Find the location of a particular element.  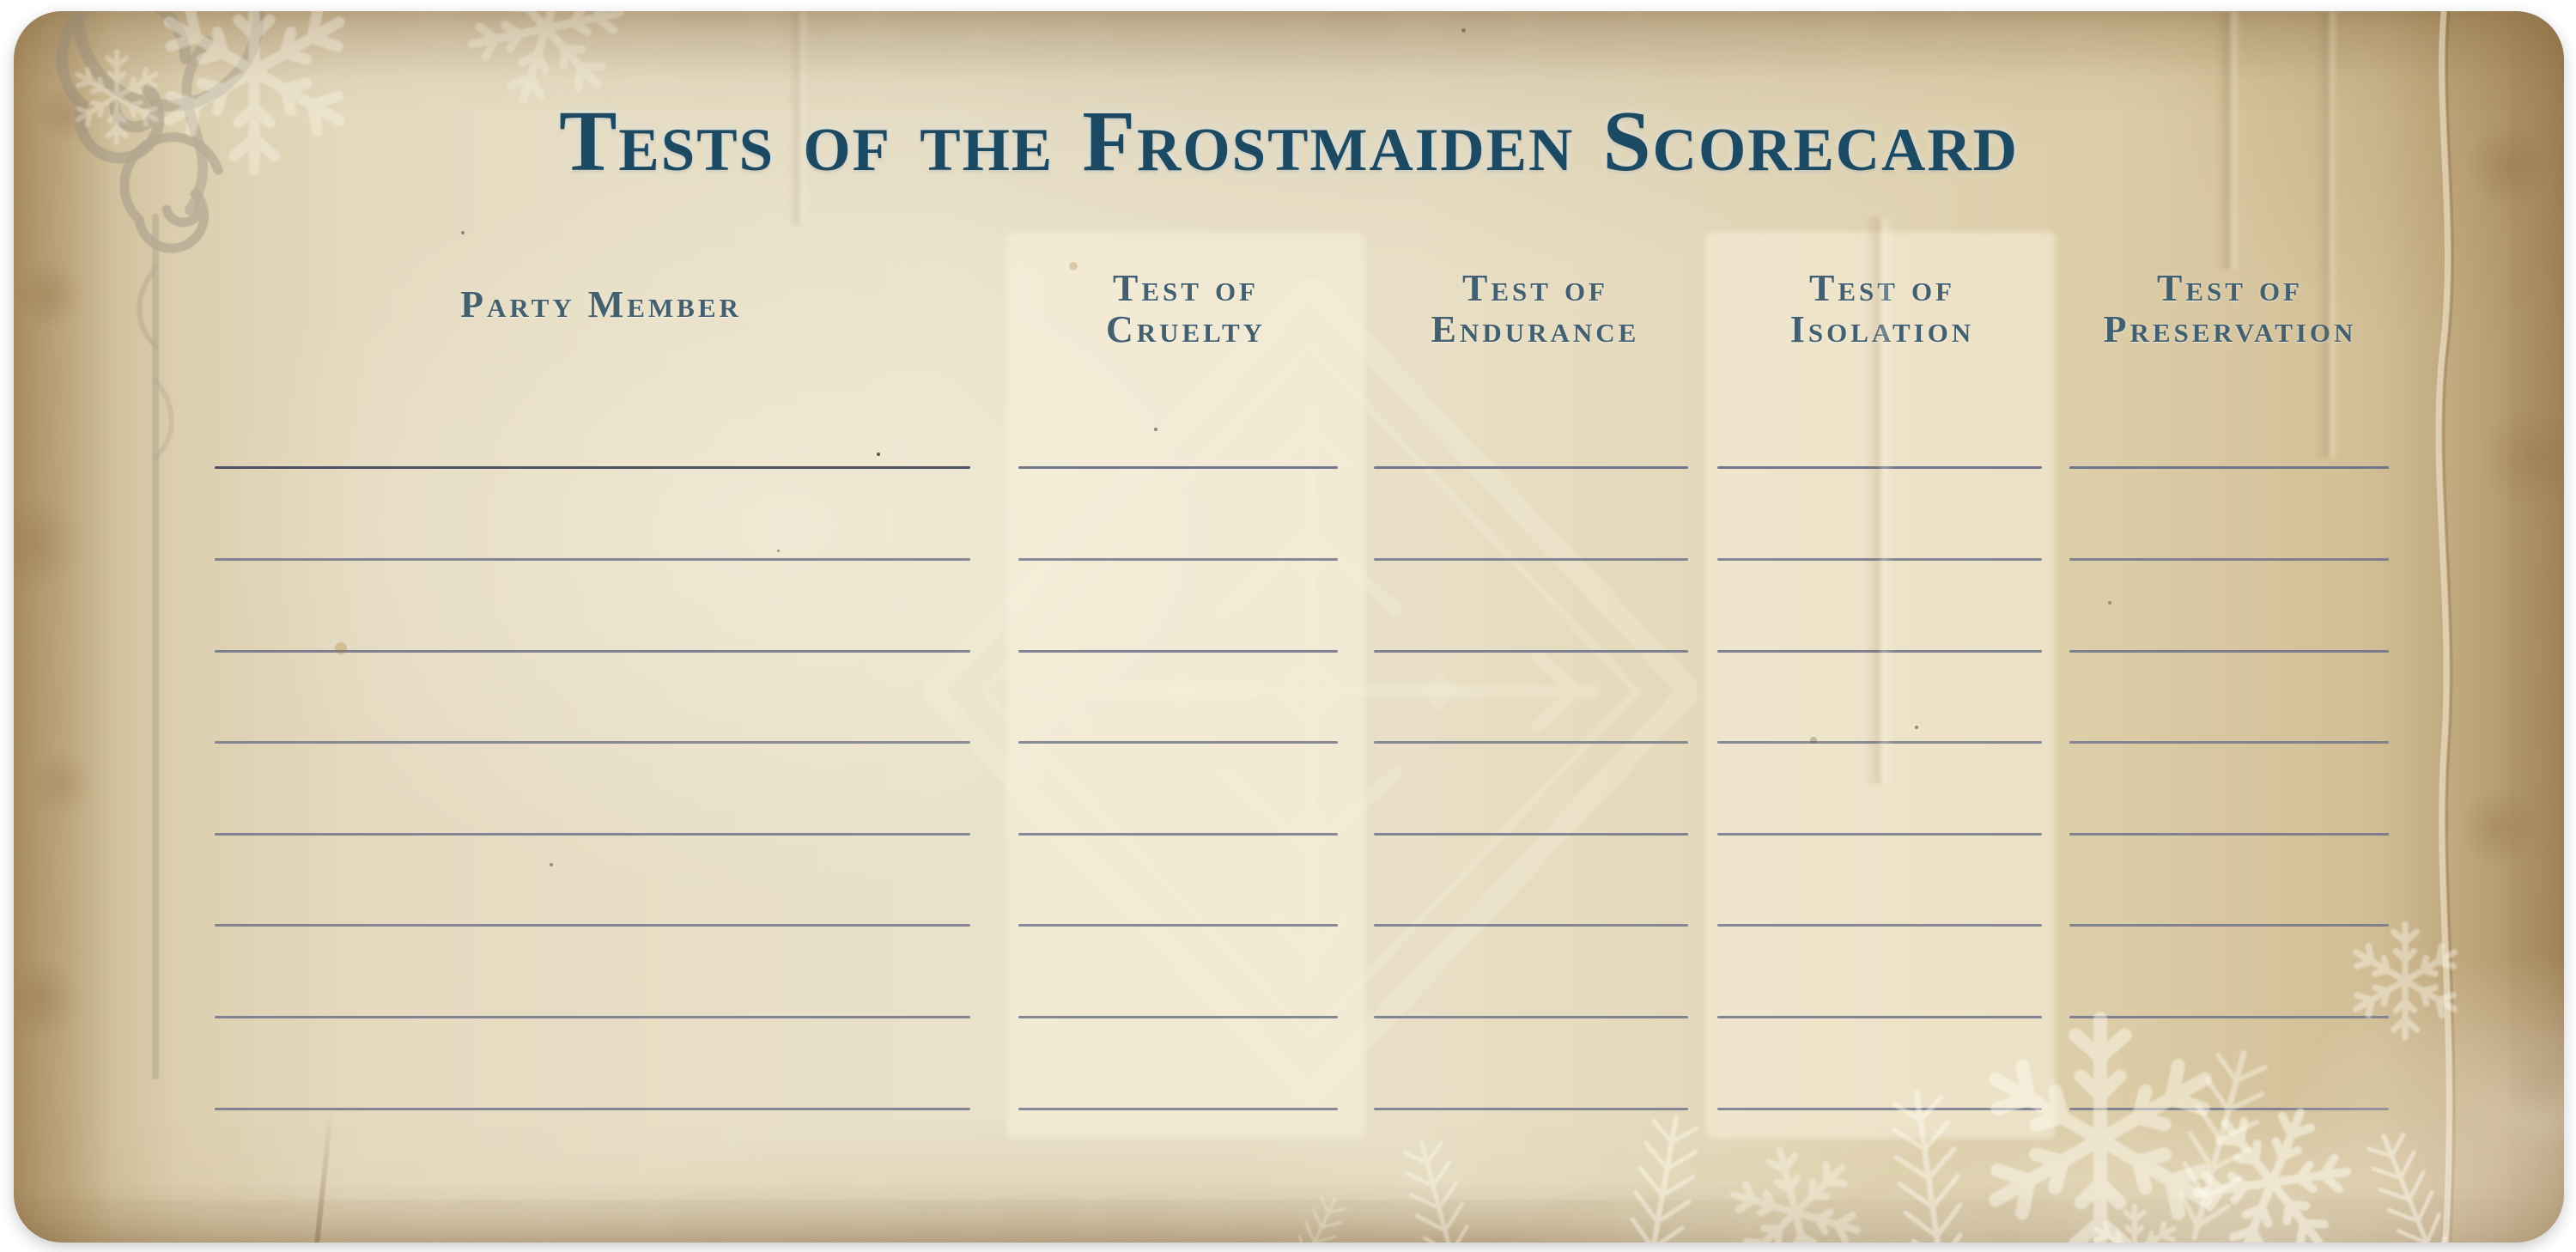

paper-aging-bottom is located at coordinates (1289, 1212).